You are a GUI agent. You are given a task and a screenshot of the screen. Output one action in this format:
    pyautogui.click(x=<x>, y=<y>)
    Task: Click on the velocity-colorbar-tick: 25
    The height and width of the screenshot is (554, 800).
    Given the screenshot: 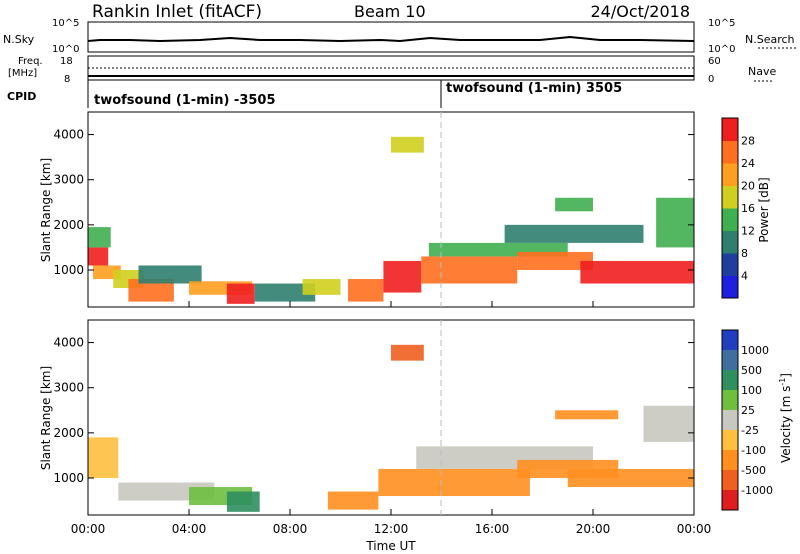 What is the action you would take?
    pyautogui.click(x=748, y=410)
    